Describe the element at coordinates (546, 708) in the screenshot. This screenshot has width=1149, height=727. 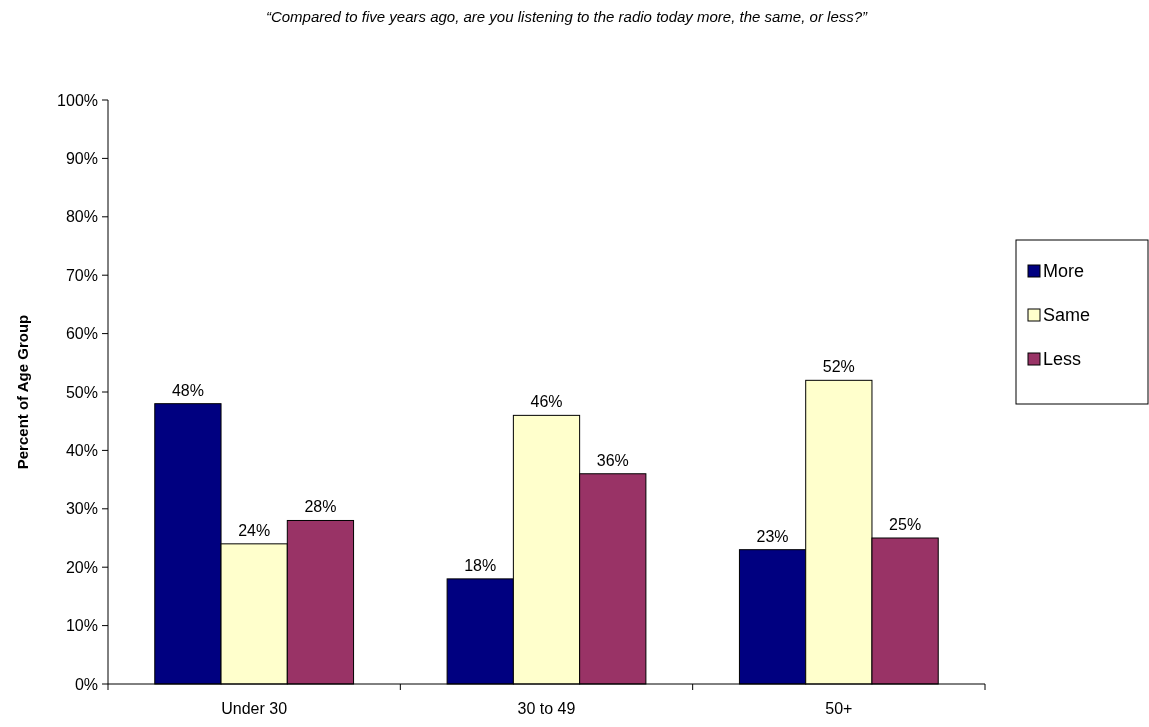
I see `x-tick-label: 30 to 49` at that location.